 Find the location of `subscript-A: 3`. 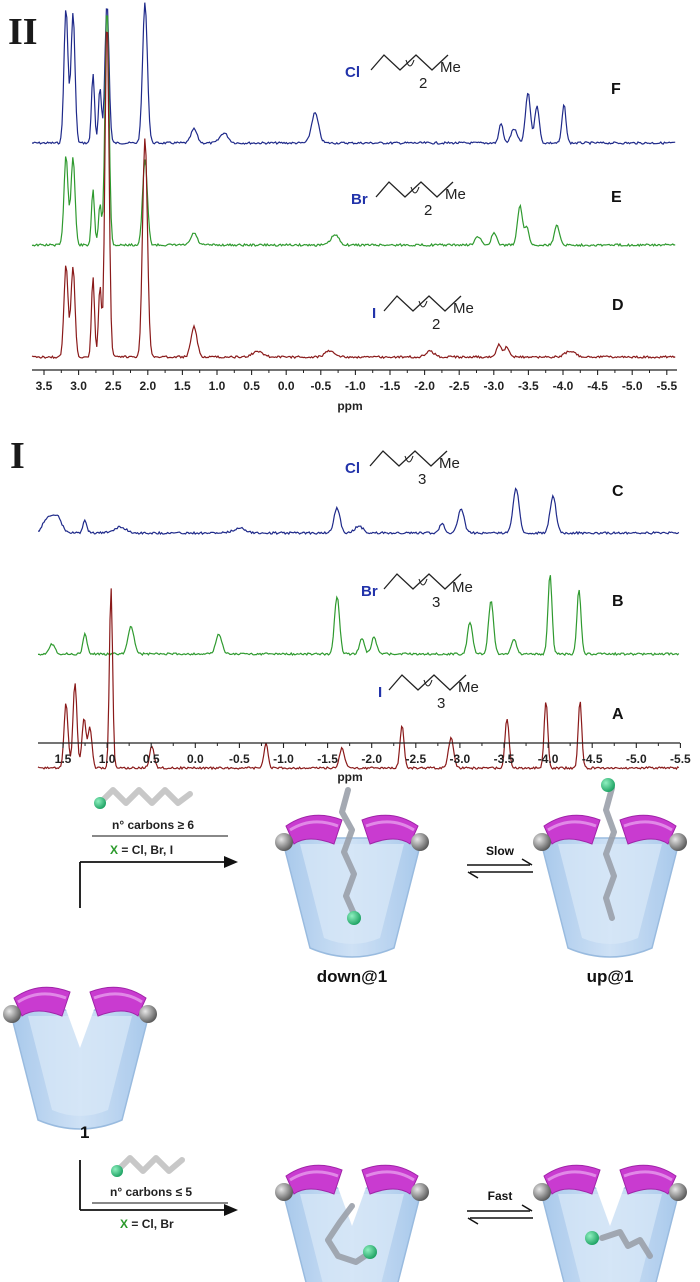

subscript-A: 3 is located at coordinates (441, 703).